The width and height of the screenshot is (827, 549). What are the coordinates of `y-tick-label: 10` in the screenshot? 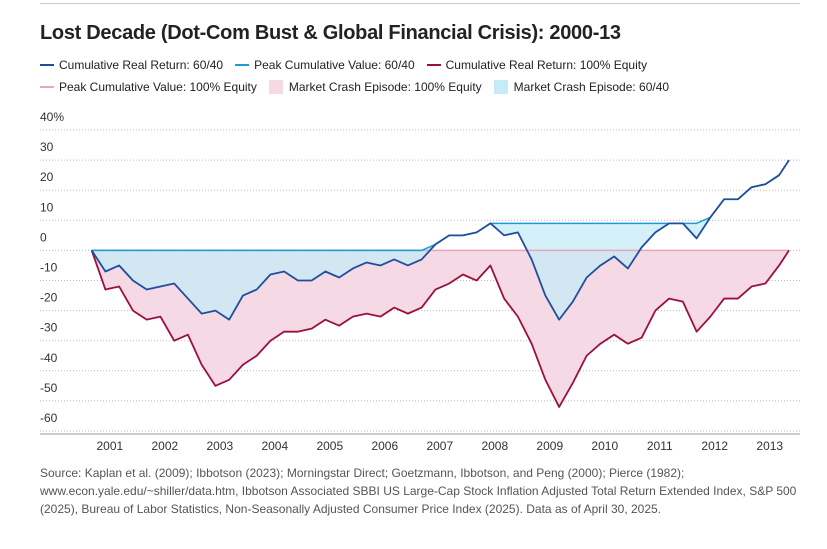 It's located at (47, 207).